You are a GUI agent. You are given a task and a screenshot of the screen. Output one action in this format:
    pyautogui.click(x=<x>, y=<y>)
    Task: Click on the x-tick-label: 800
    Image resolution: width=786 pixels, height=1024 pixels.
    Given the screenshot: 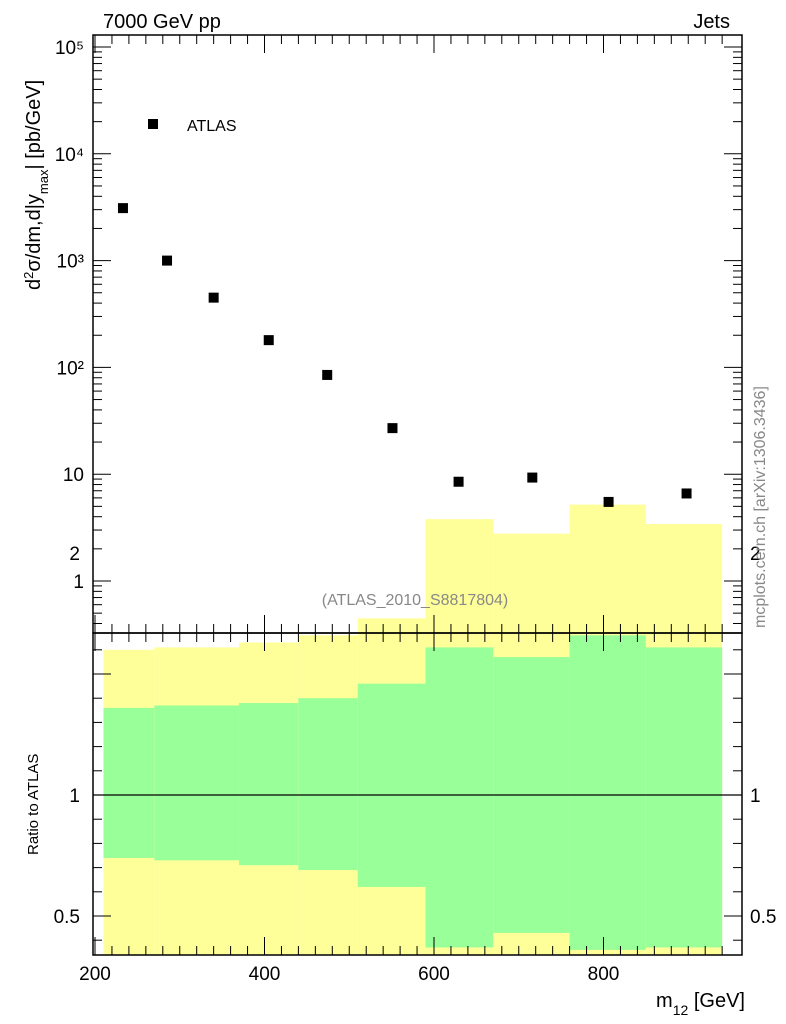 What is the action you would take?
    pyautogui.click(x=604, y=974)
    